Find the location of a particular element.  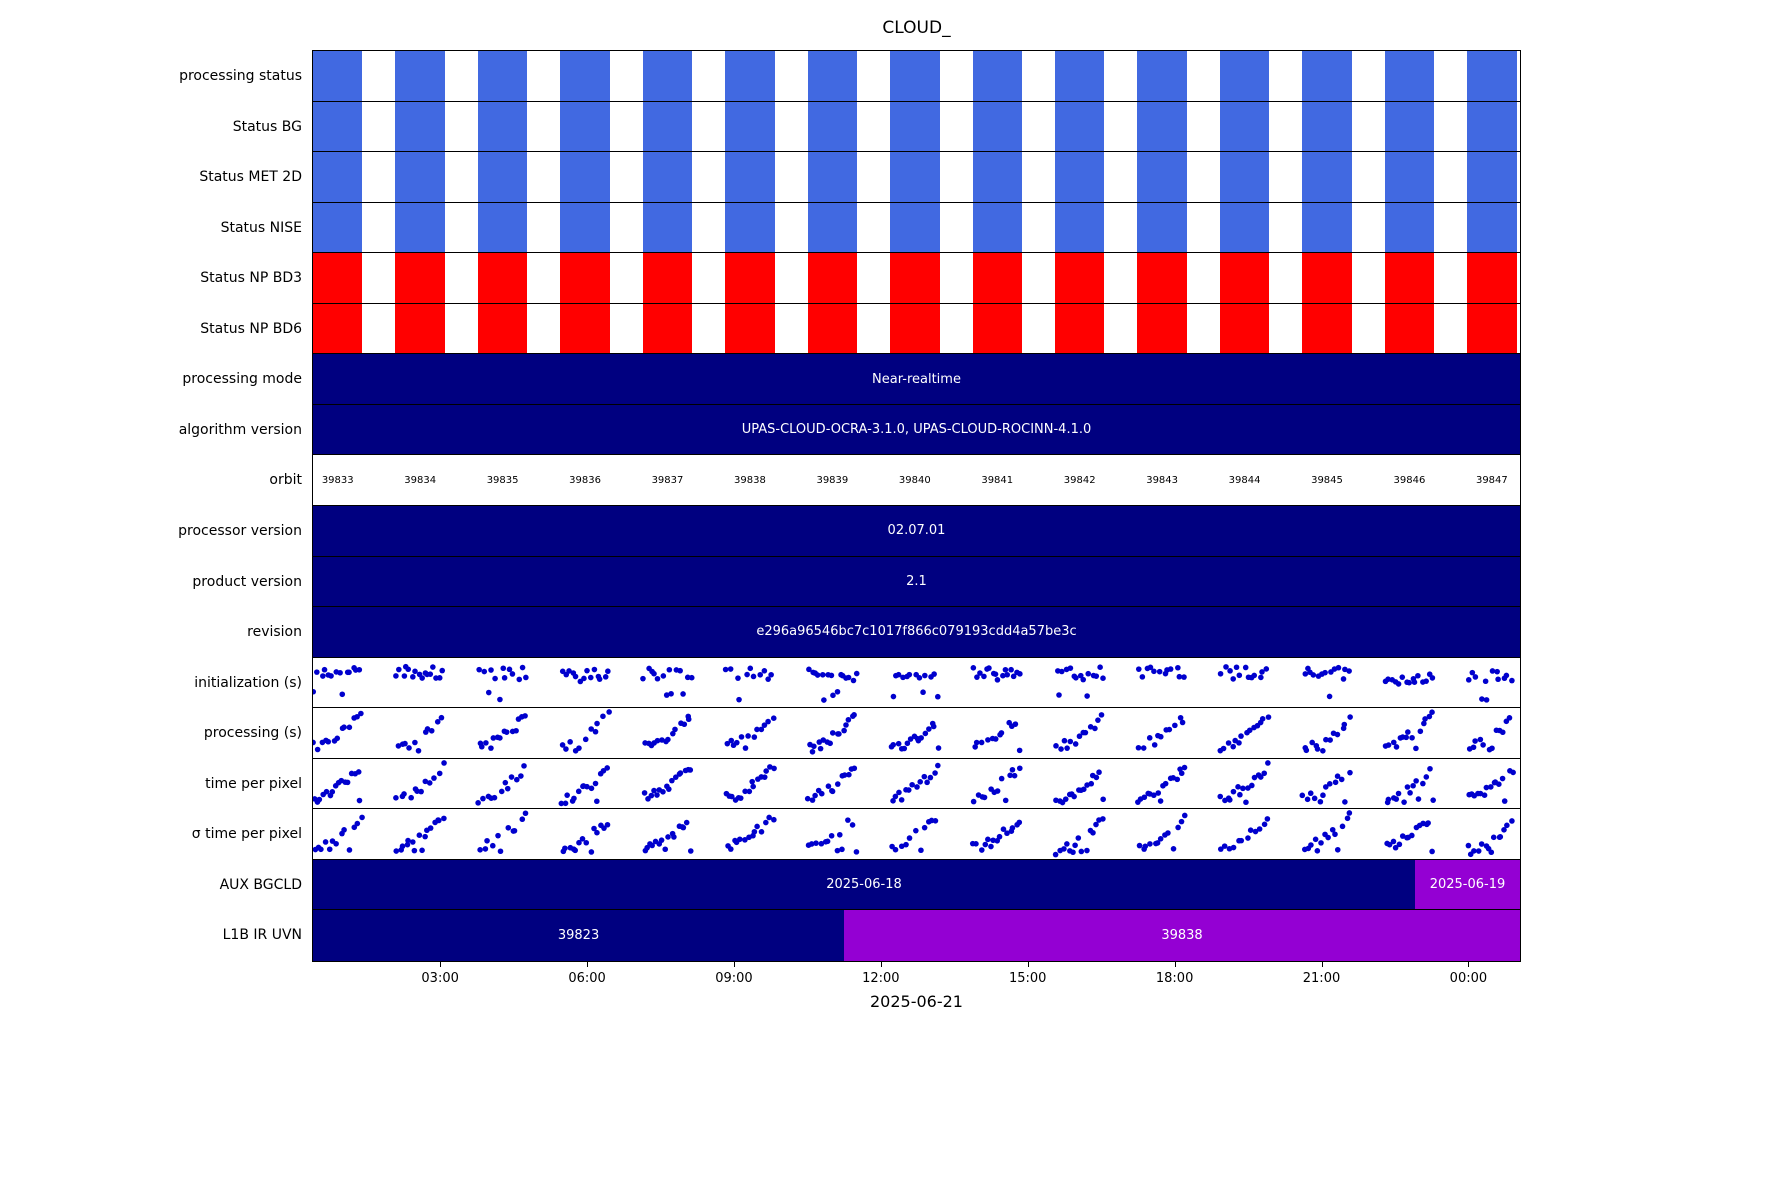

row-label-processing-mode: processing mode is located at coordinates (242, 379).